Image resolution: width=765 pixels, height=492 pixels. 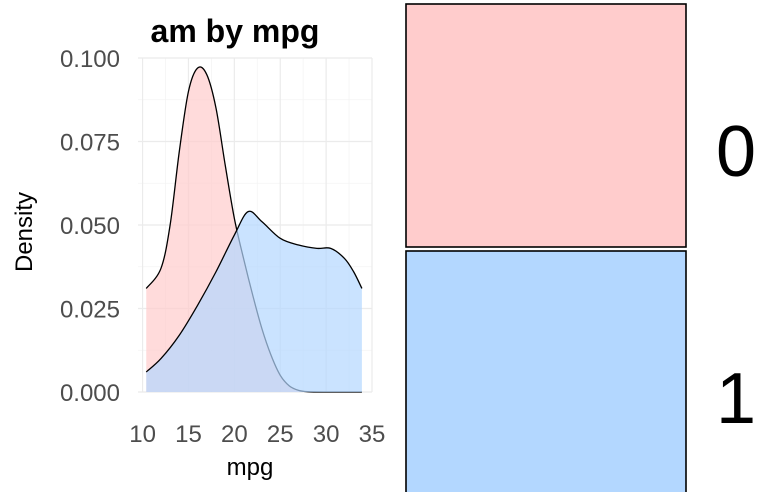 I want to click on x-tick-label: 30, so click(x=326, y=434).